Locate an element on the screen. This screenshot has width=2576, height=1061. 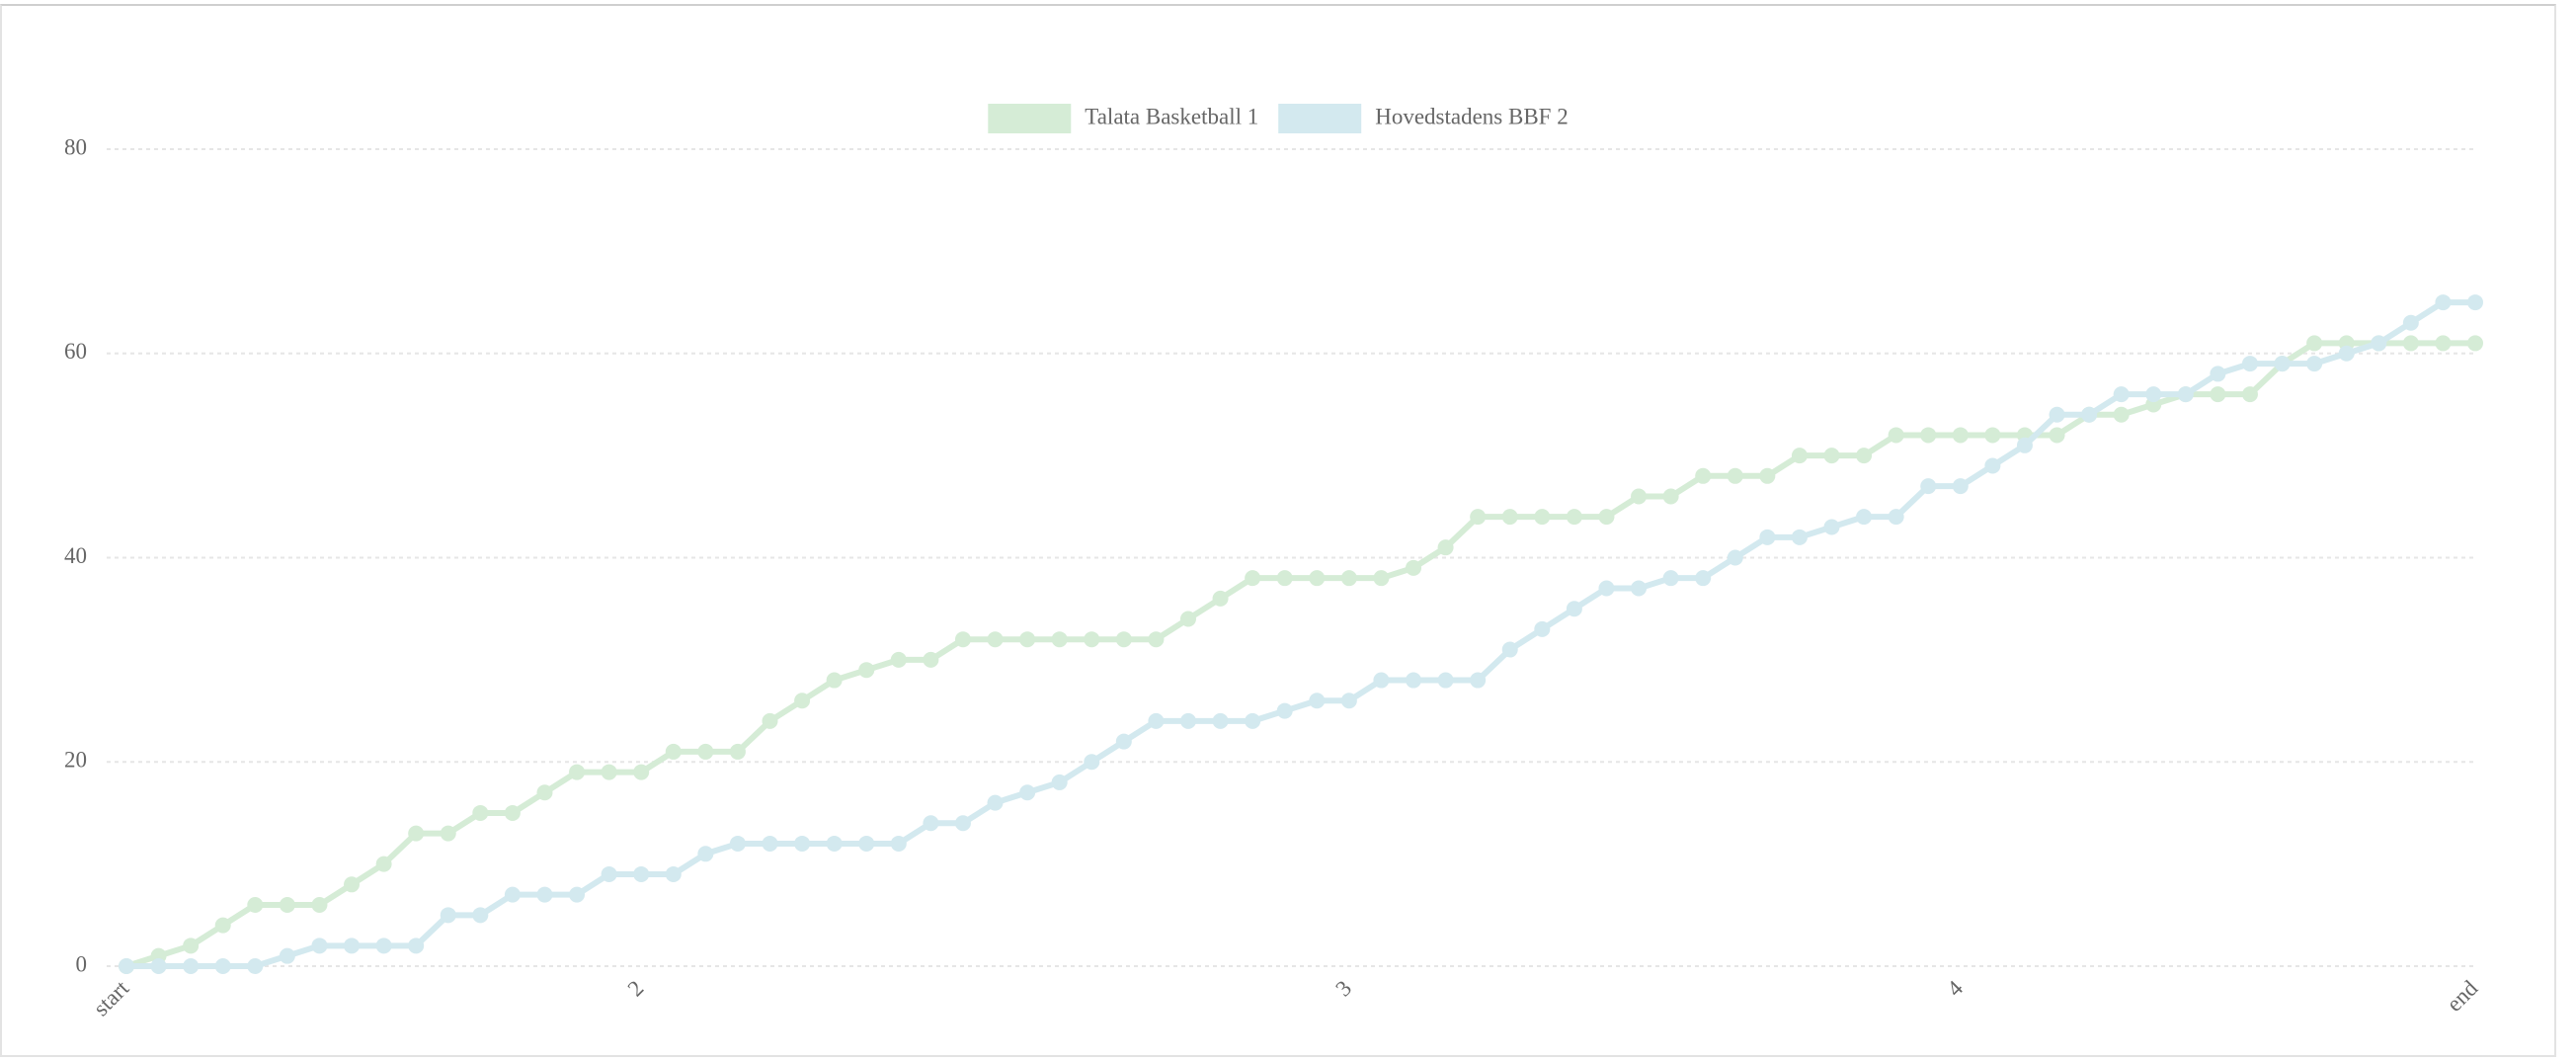
y-tick-label: 60 is located at coordinates (75, 351).